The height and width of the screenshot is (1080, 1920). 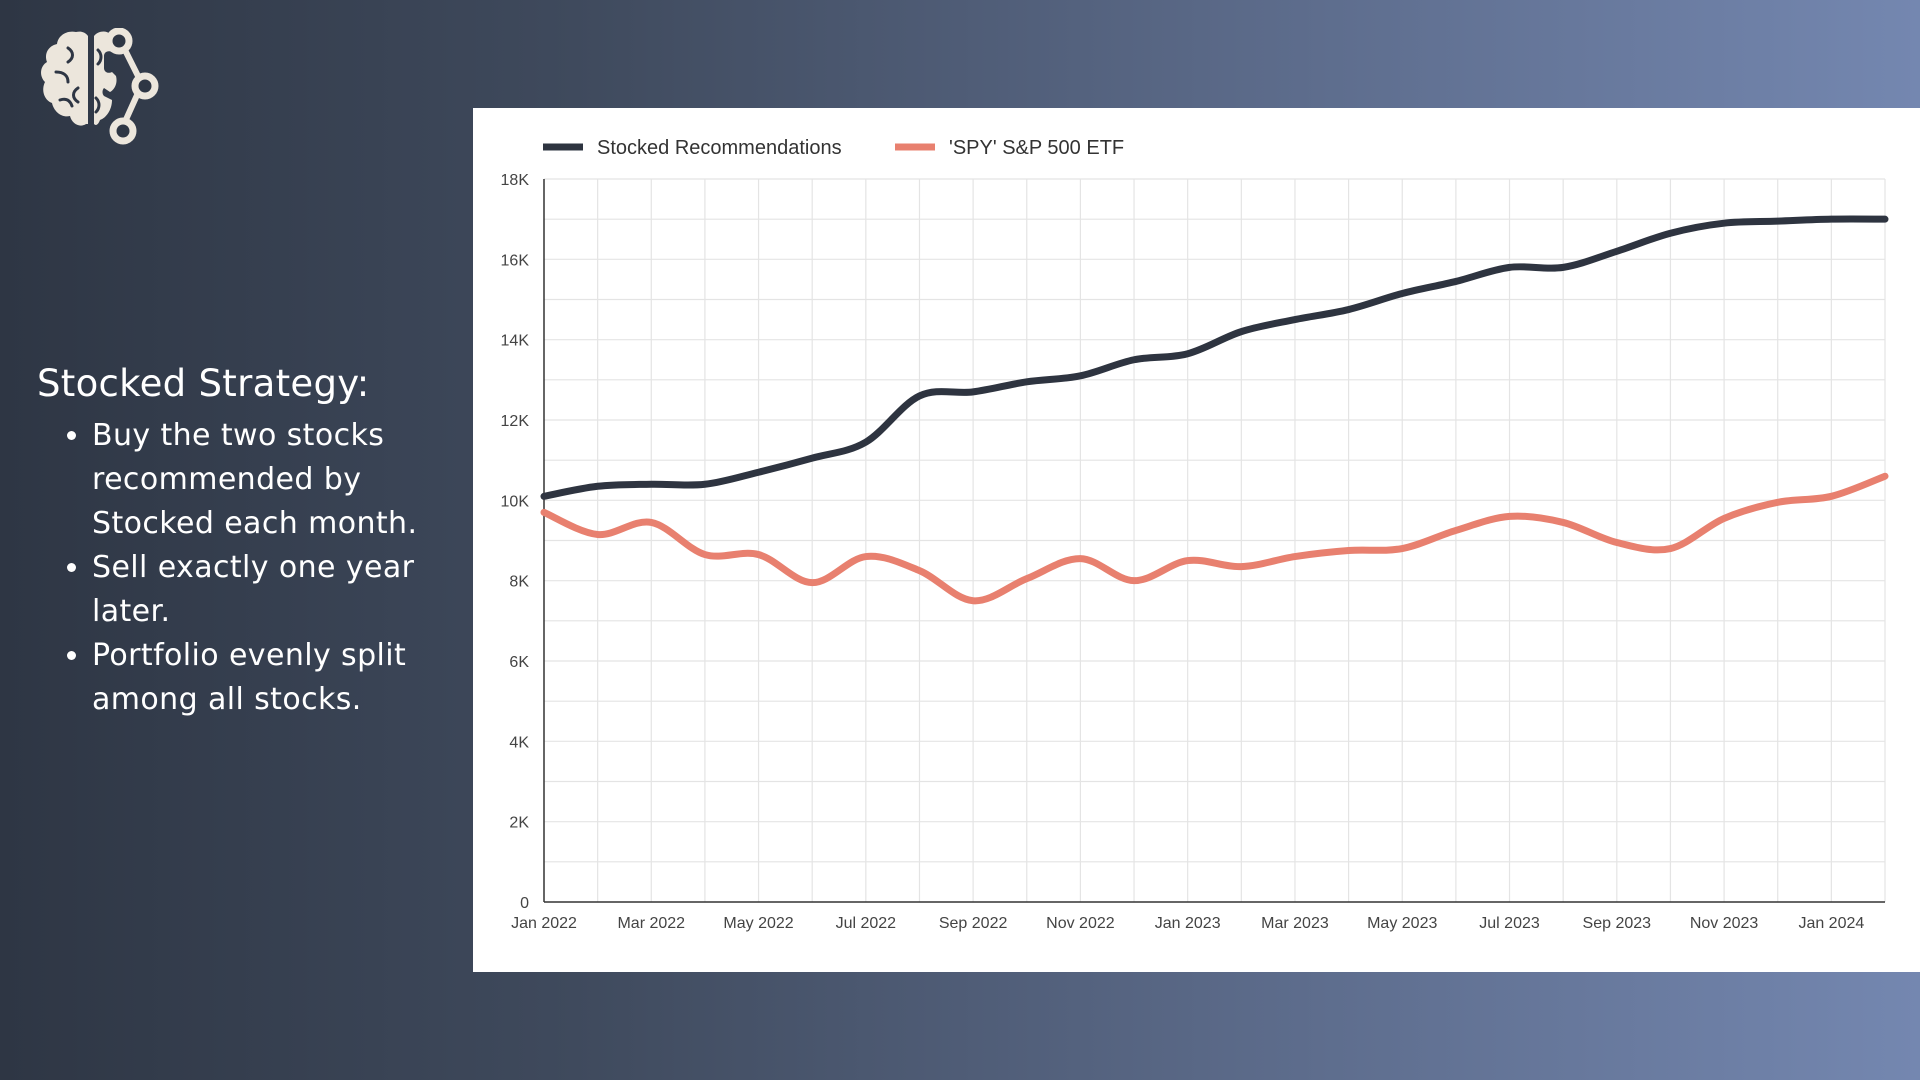 What do you see at coordinates (515, 341) in the screenshot?
I see `y-tick-label: 14K` at bounding box center [515, 341].